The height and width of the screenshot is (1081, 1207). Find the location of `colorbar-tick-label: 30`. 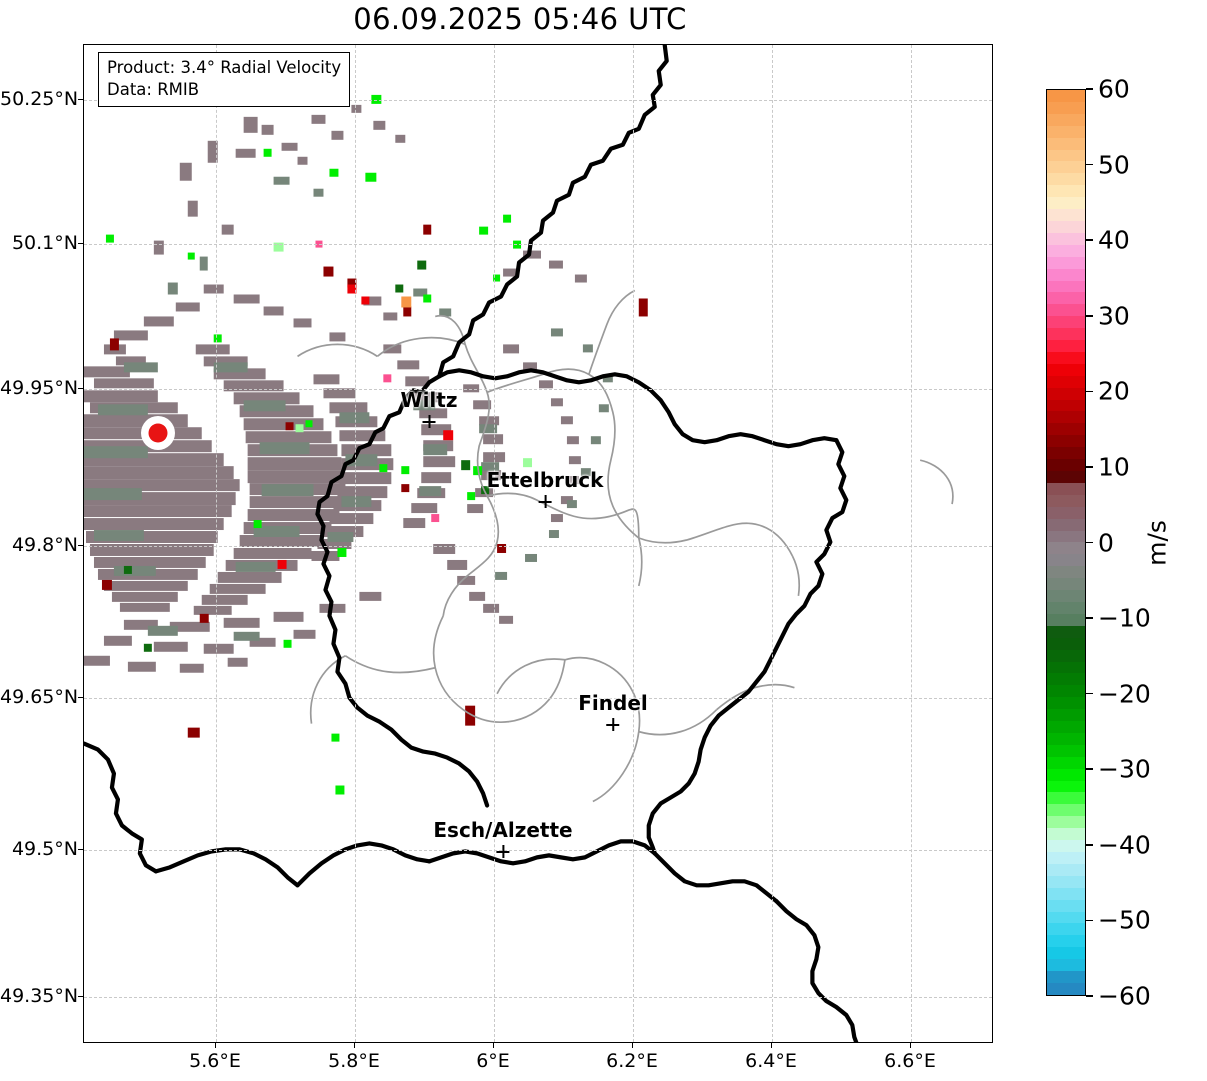

colorbar-tick-label: 30 is located at coordinates (1114, 316).